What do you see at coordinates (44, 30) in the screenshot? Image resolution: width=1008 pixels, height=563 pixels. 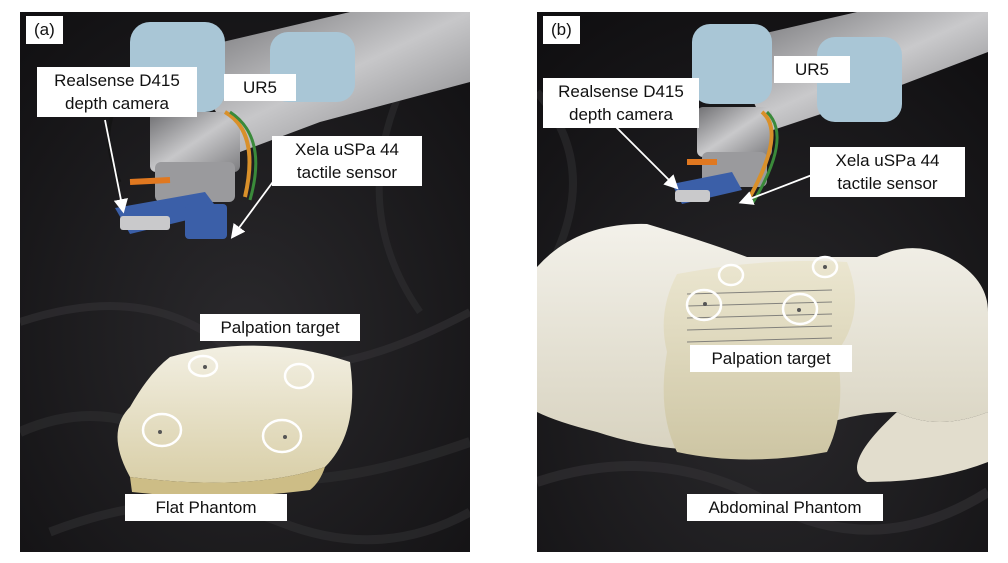 I see `panel-a-tag: (a)` at bounding box center [44, 30].